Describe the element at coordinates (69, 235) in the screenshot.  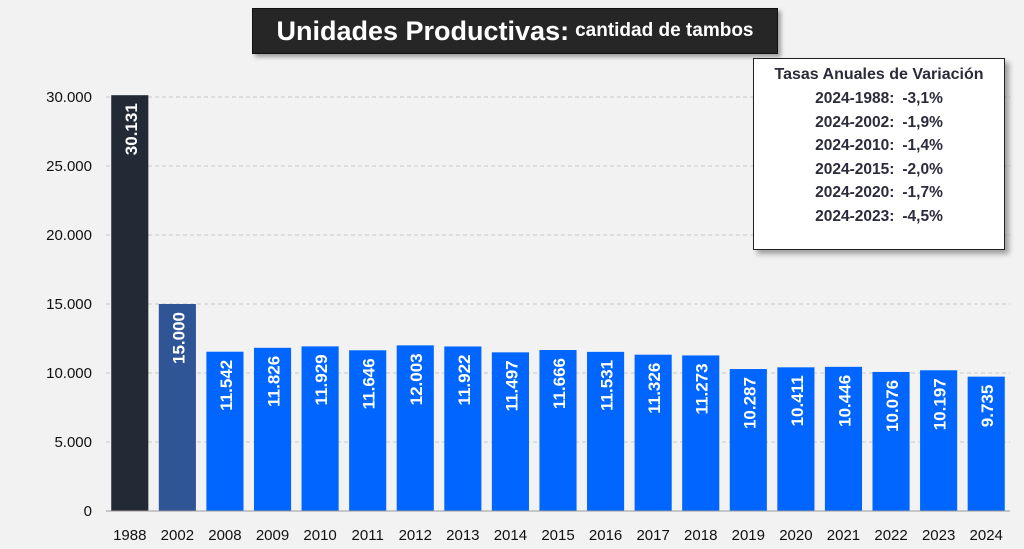
I see `y-tick-label: 20.000` at that location.